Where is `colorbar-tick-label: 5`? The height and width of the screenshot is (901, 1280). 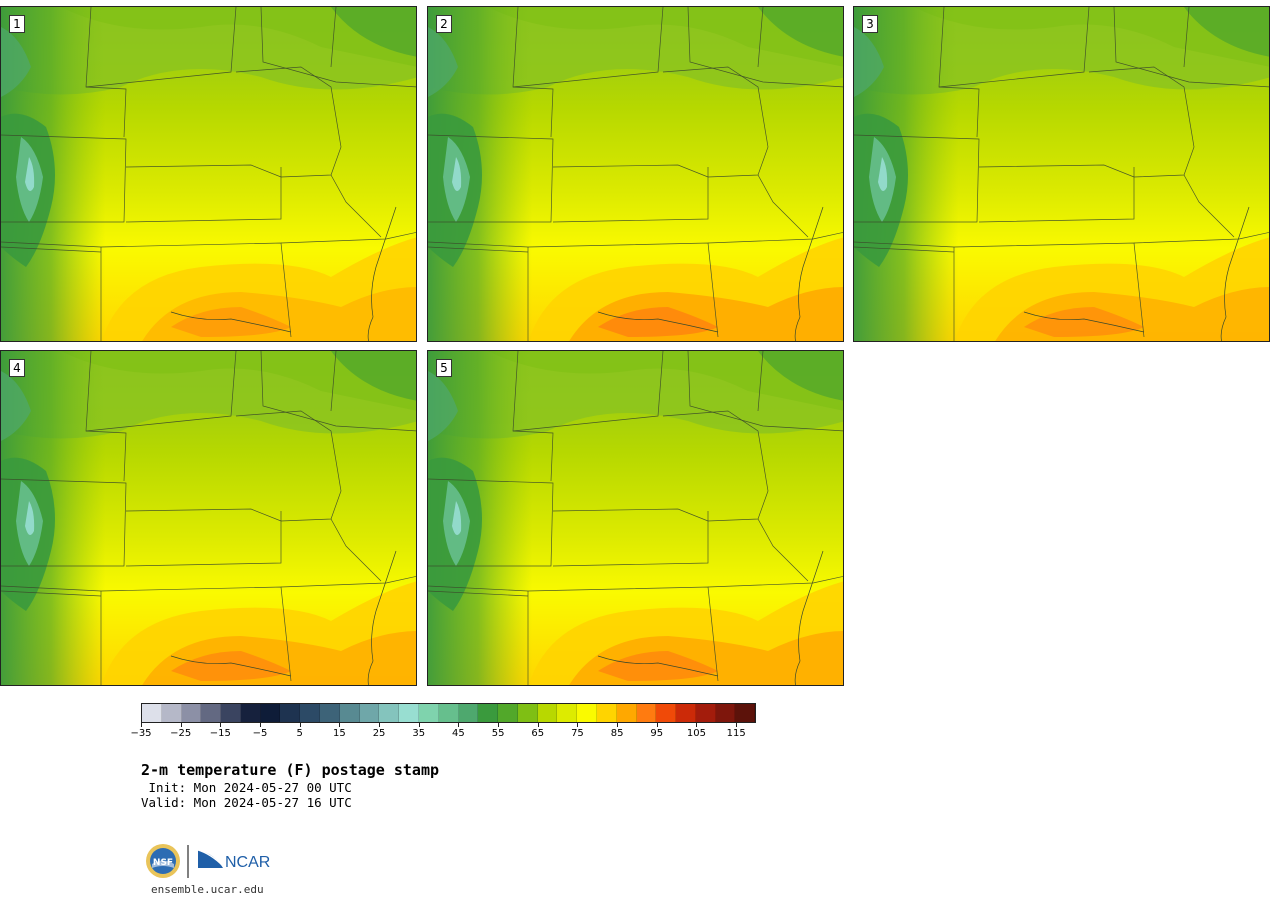 colorbar-tick-label: 5 is located at coordinates (299, 733).